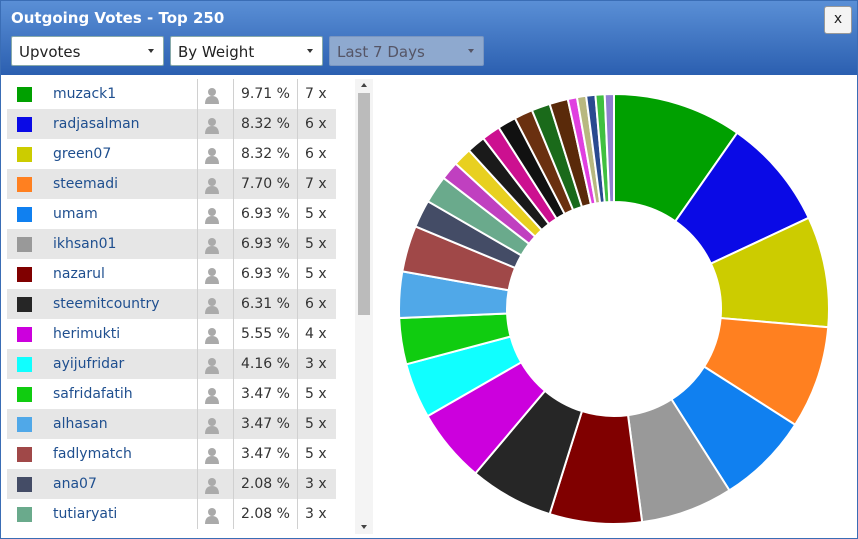 This screenshot has height=539, width=858. What do you see at coordinates (50, 52) in the screenshot?
I see `dropdown-label: Upvotes` at bounding box center [50, 52].